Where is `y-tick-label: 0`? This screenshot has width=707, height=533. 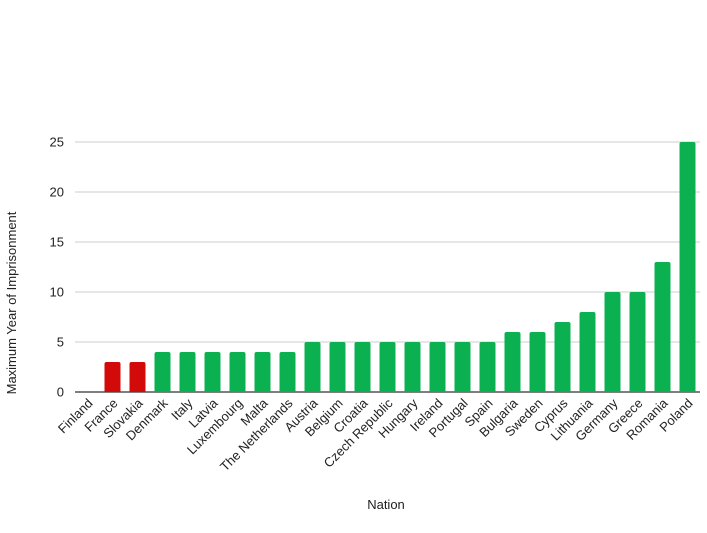 y-tick-label: 0 is located at coordinates (60, 392).